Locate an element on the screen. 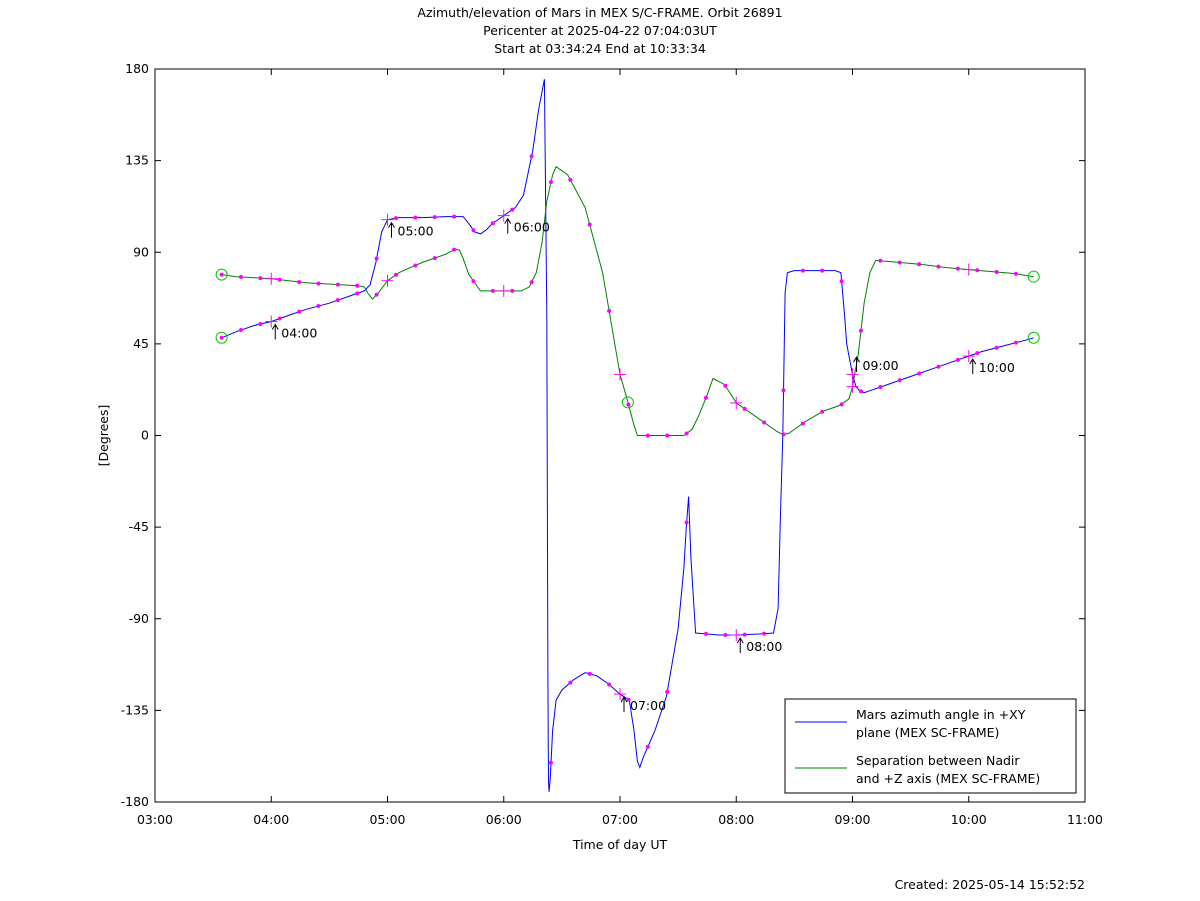  y-axis-label: [Degrees] is located at coordinates (103, 436).